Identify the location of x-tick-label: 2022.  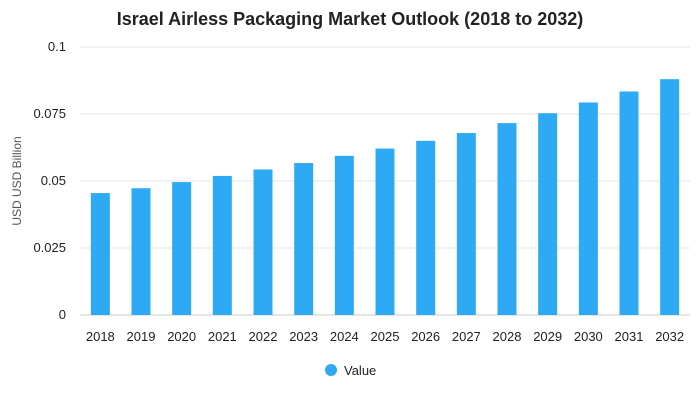
(263, 336).